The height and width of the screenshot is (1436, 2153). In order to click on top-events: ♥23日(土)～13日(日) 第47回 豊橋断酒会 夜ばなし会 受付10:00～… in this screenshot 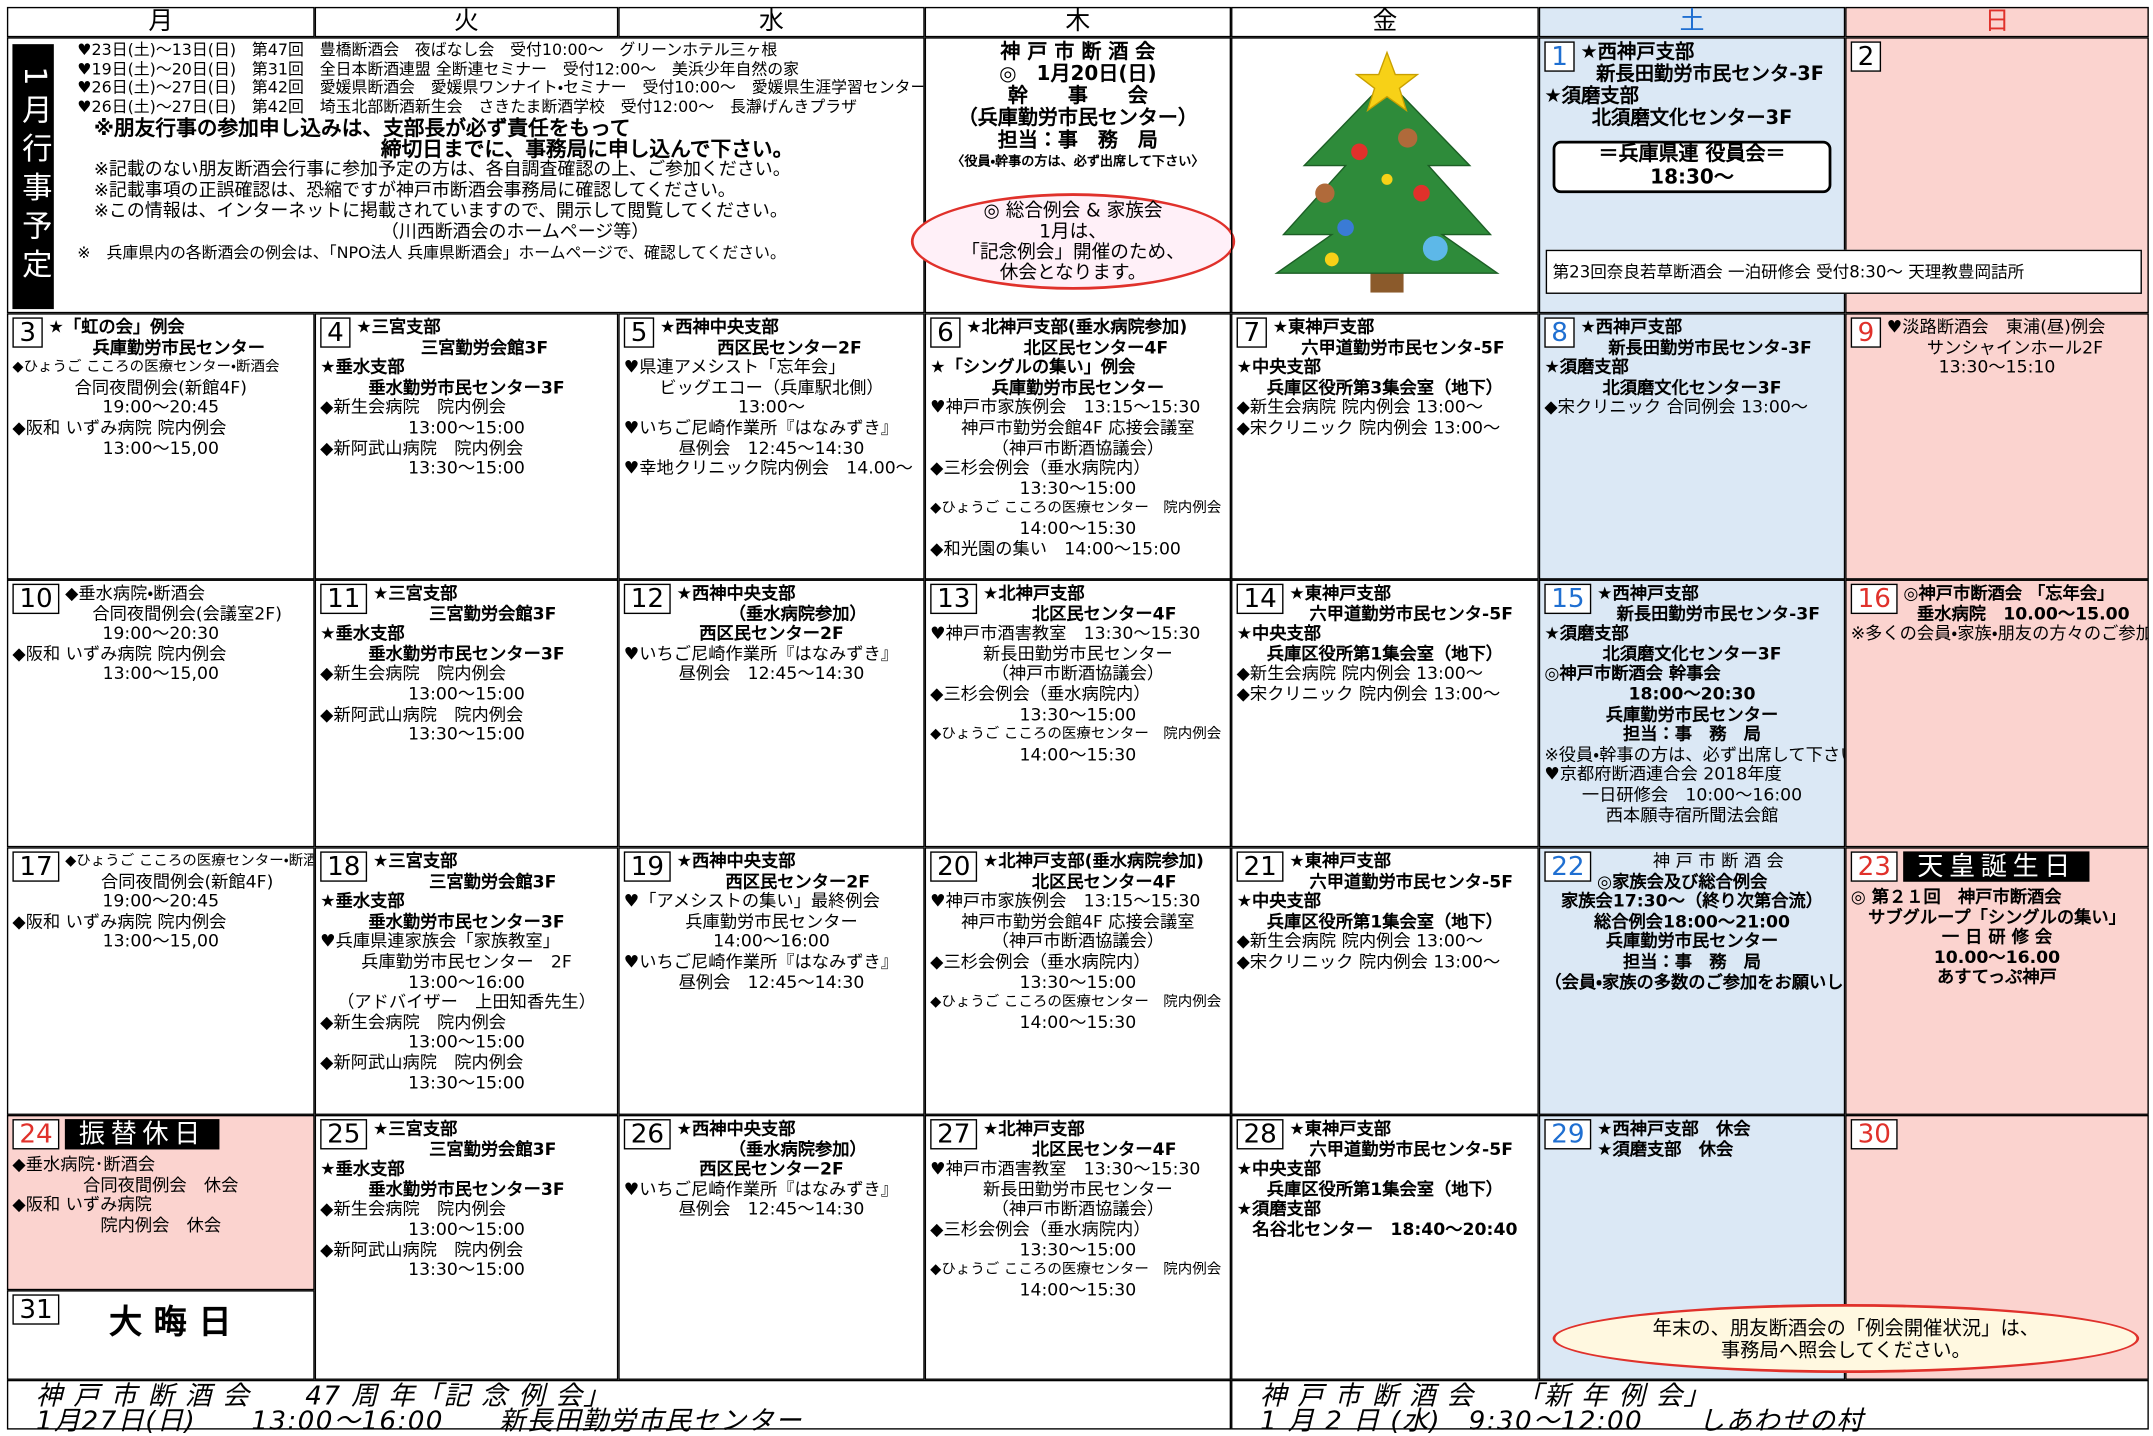, I will do `click(465, 175)`.